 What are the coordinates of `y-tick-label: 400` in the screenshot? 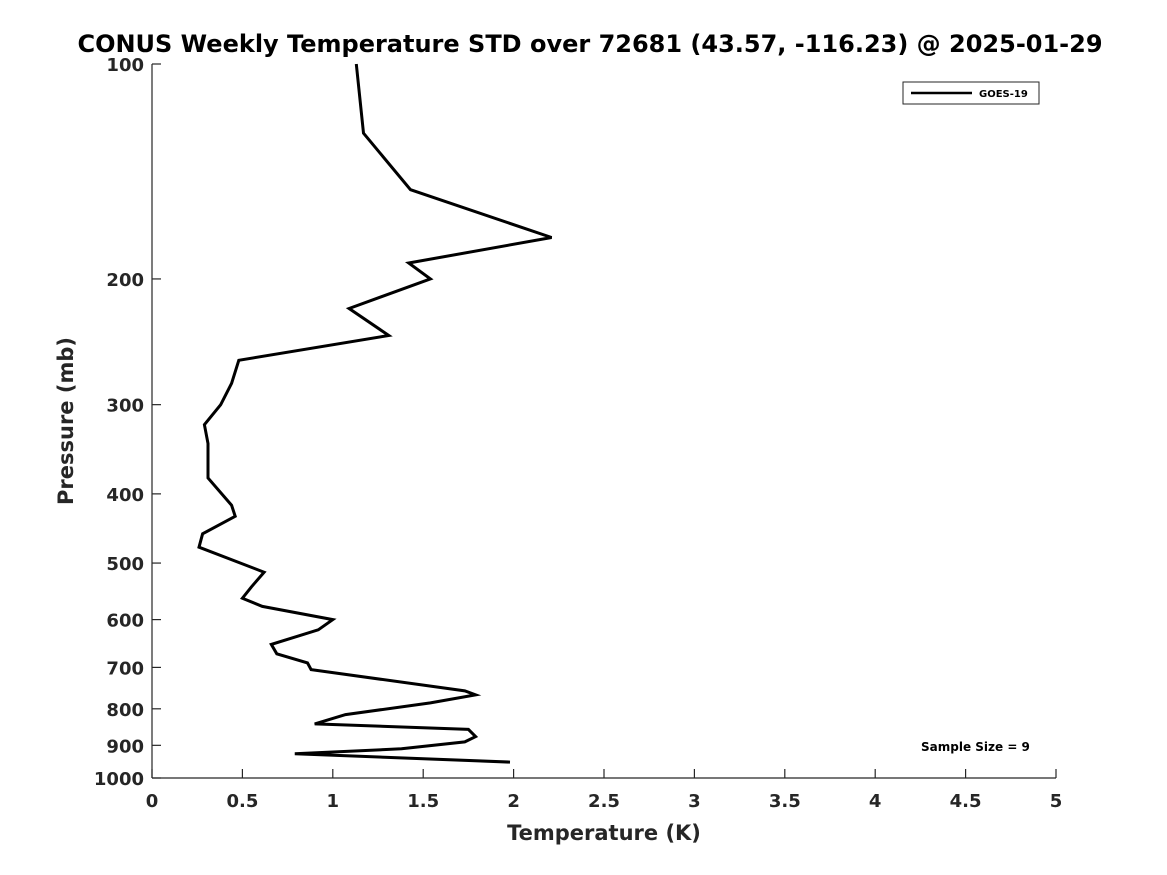 It's located at (125, 495).